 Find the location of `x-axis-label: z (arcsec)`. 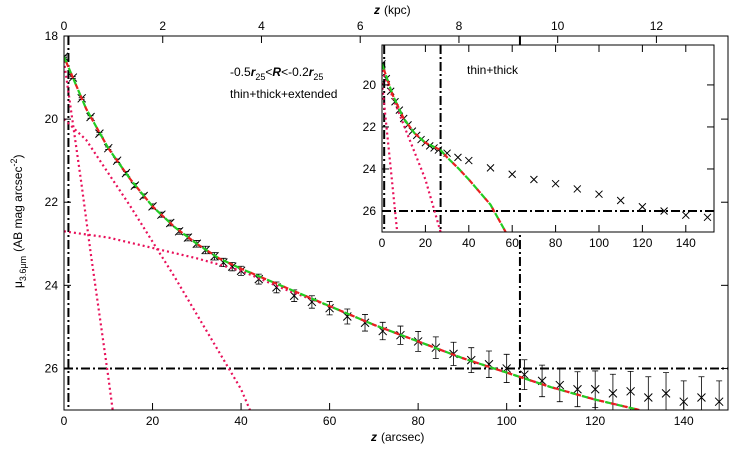

x-axis-label: z (arcsec) is located at coordinates (397, 437).